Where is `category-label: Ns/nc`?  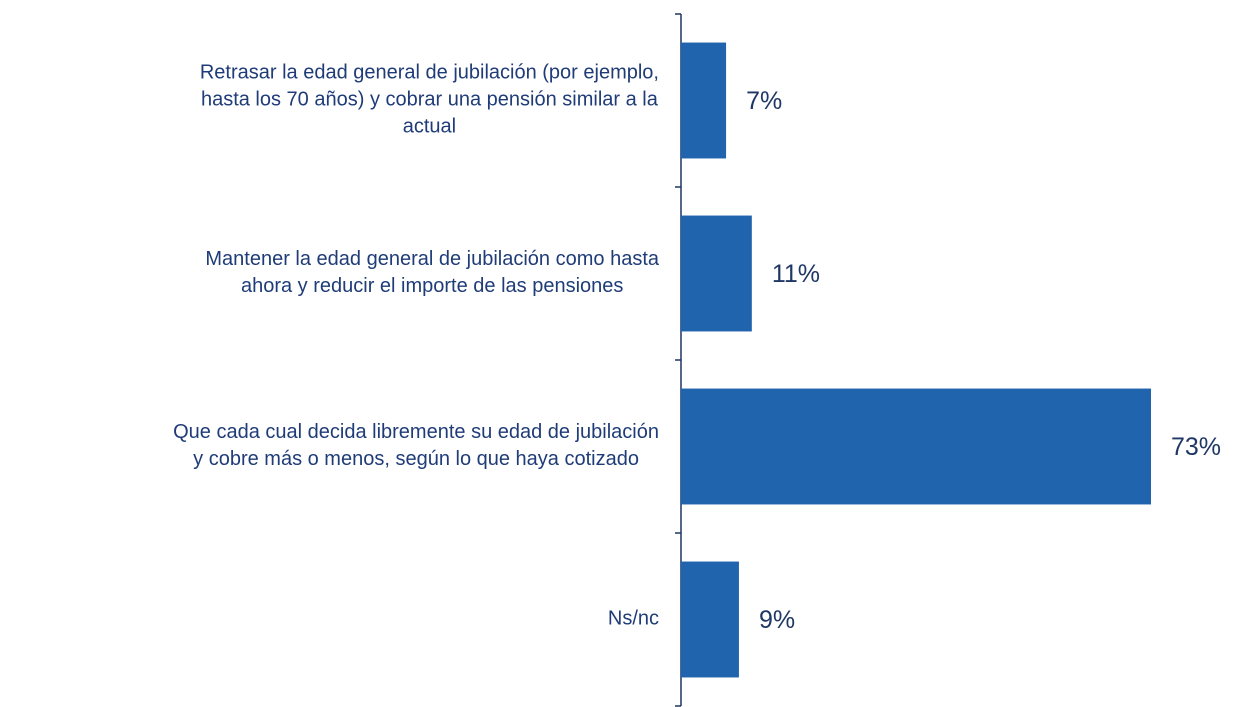
category-label: Ns/nc is located at coordinates (633, 618).